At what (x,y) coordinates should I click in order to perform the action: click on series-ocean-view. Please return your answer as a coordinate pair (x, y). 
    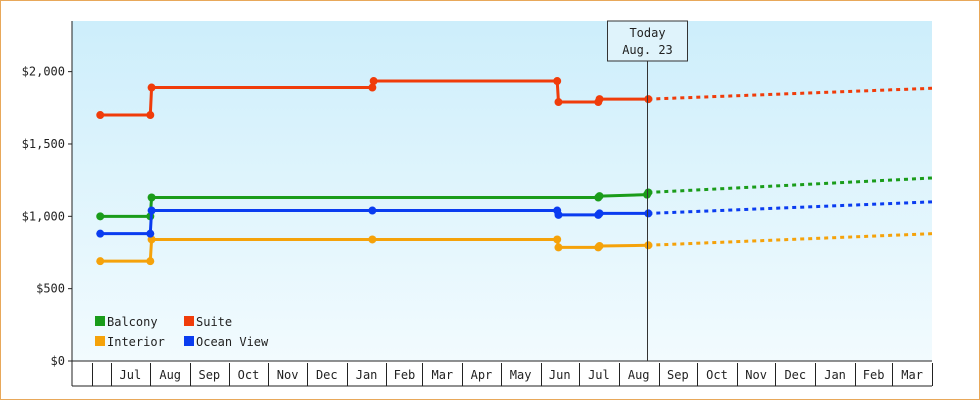
    Looking at the image, I should click on (514, 219).